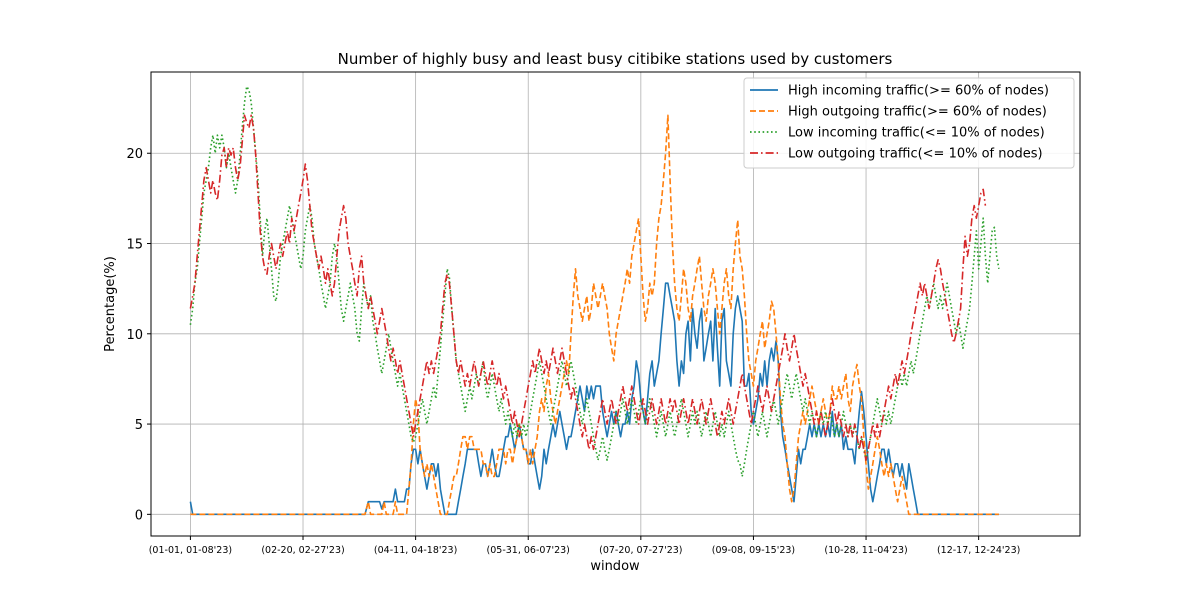 Image resolution: width=1200 pixels, height=600 pixels. What do you see at coordinates (916, 133) in the screenshot?
I see `legend-label: Low incoming traffic(<= 10% of nodes)` at bounding box center [916, 133].